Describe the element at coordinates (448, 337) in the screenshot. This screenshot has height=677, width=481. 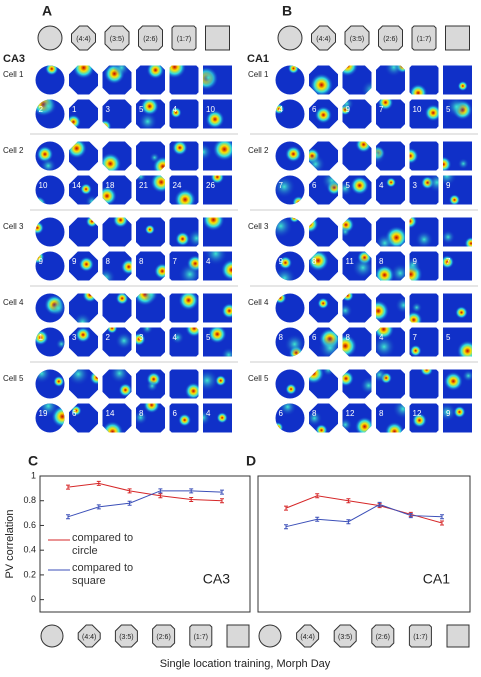
I see `peak-rate: 5` at that location.